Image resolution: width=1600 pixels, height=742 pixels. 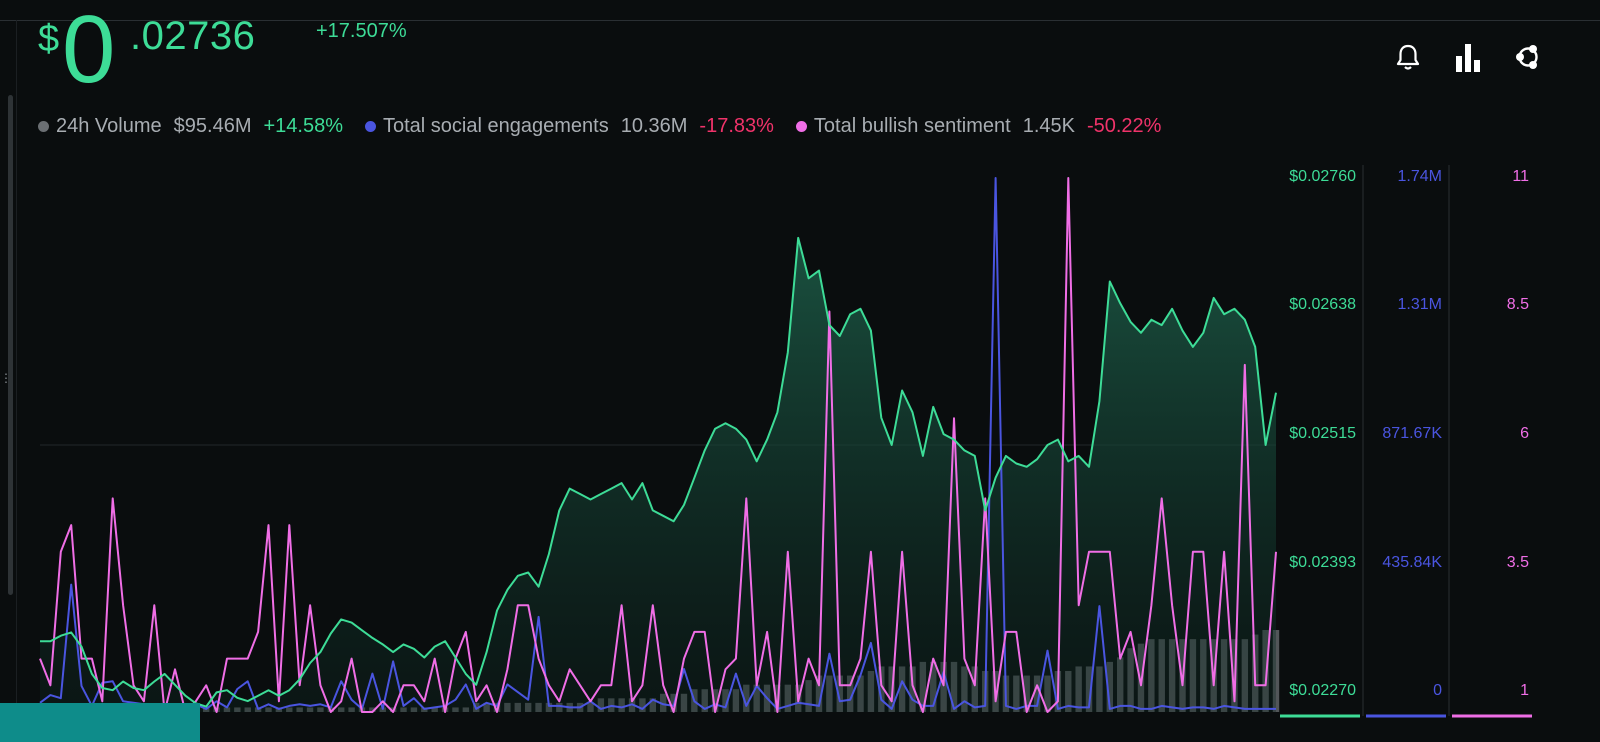 I want to click on sentiment-tick-label: 8.5, so click(x=1518, y=304).